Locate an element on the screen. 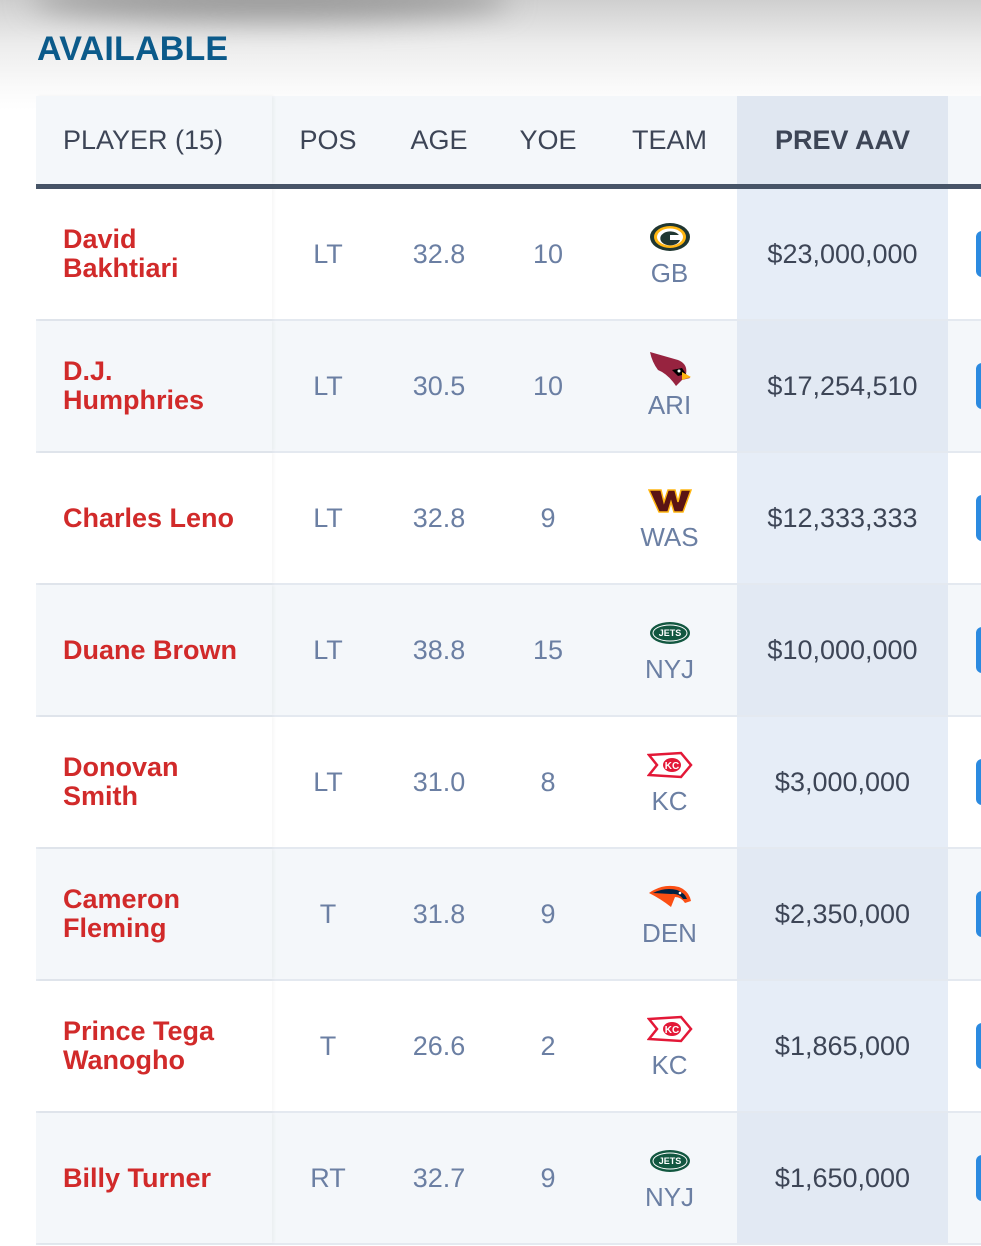  header-age: AGE is located at coordinates (439, 139).